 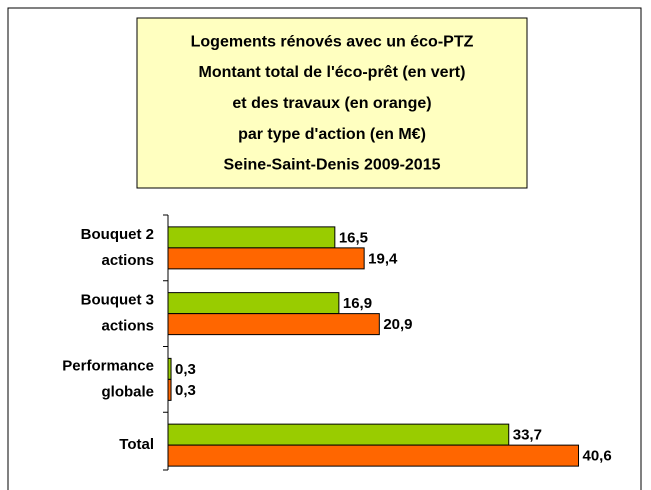 I want to click on data-label: 16,5, so click(x=353, y=237).